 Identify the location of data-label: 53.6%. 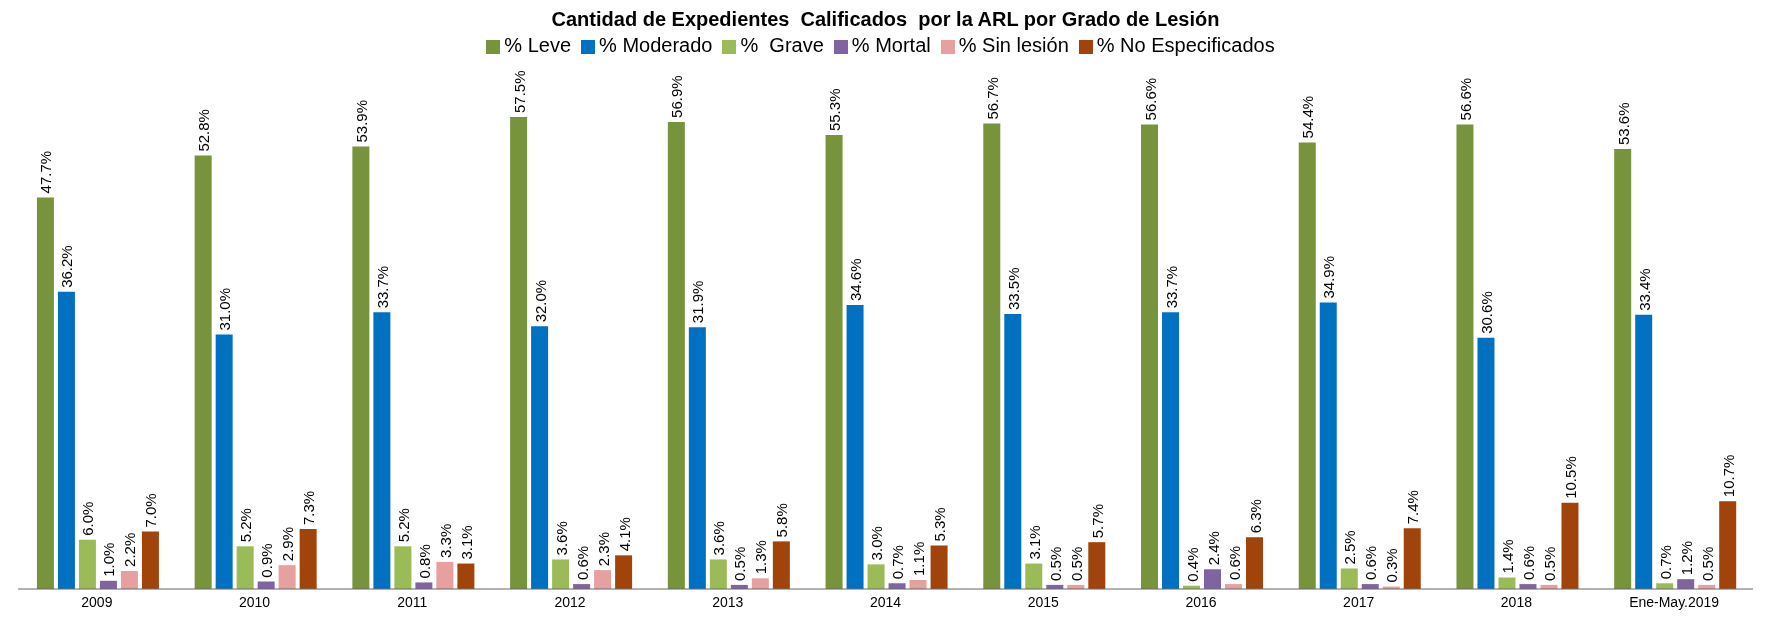
(1623, 124).